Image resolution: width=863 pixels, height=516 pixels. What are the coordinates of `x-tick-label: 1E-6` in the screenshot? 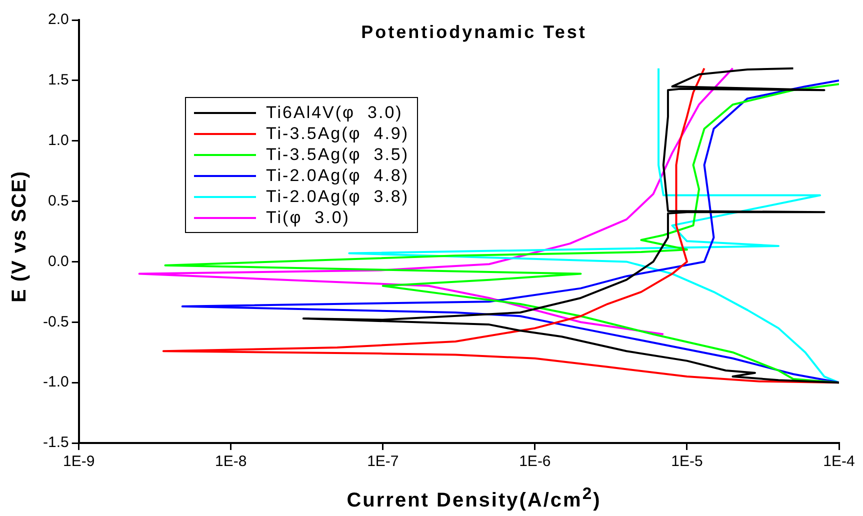 It's located at (535, 461).